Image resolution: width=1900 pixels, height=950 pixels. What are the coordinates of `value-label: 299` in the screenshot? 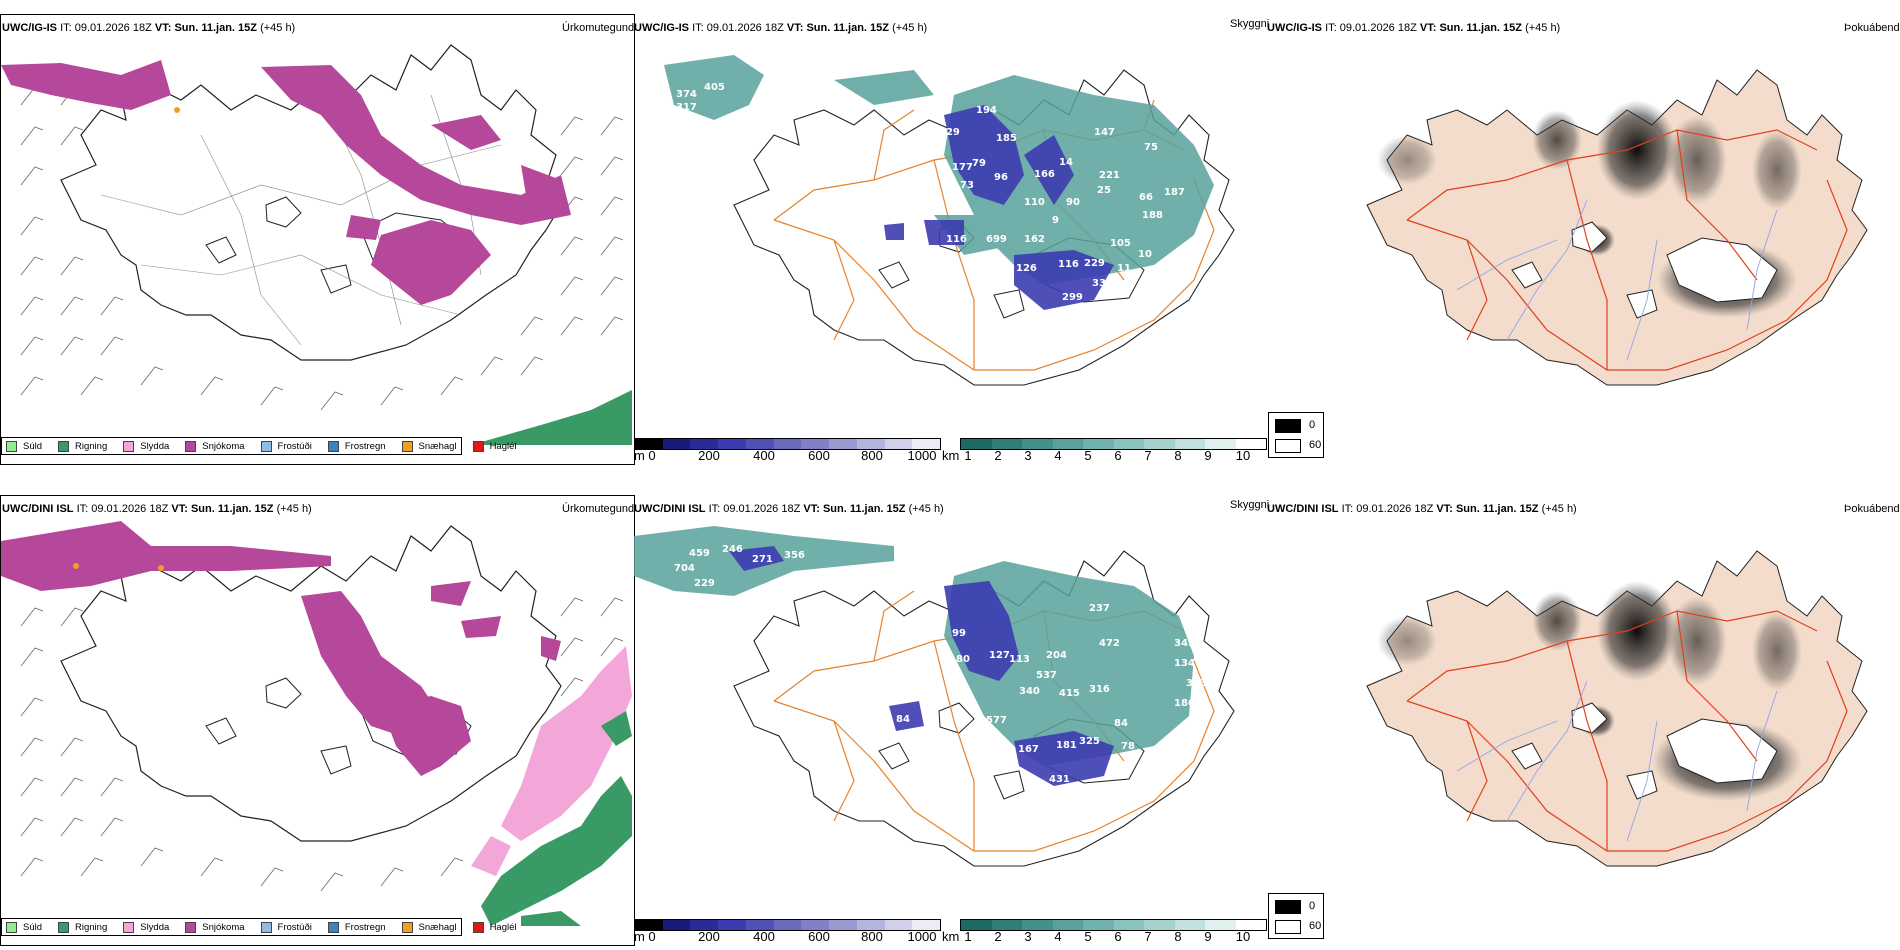 It's located at (1072, 297).